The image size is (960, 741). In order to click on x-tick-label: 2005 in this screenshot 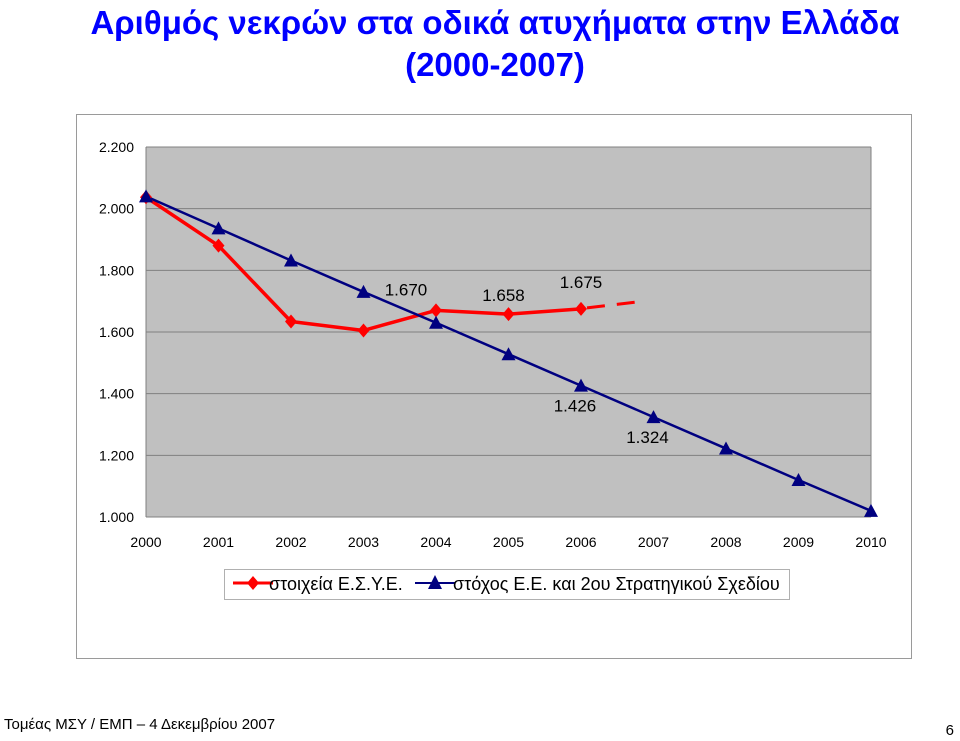, I will do `click(508, 542)`.